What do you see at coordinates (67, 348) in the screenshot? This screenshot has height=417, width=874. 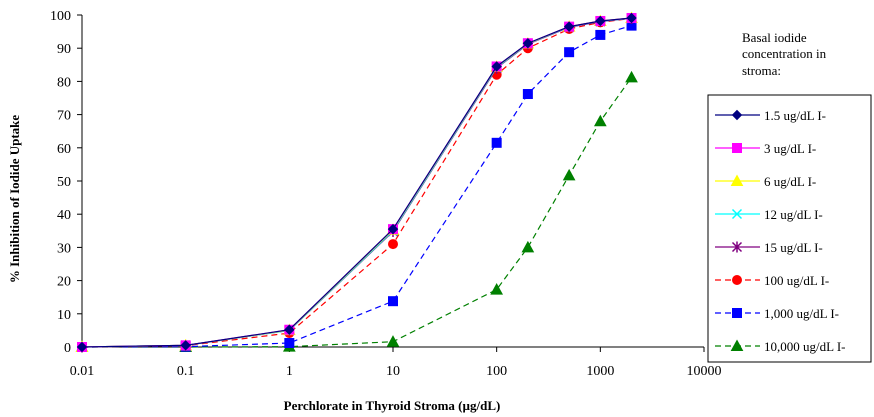 I see `y-tick-label: 0` at bounding box center [67, 348].